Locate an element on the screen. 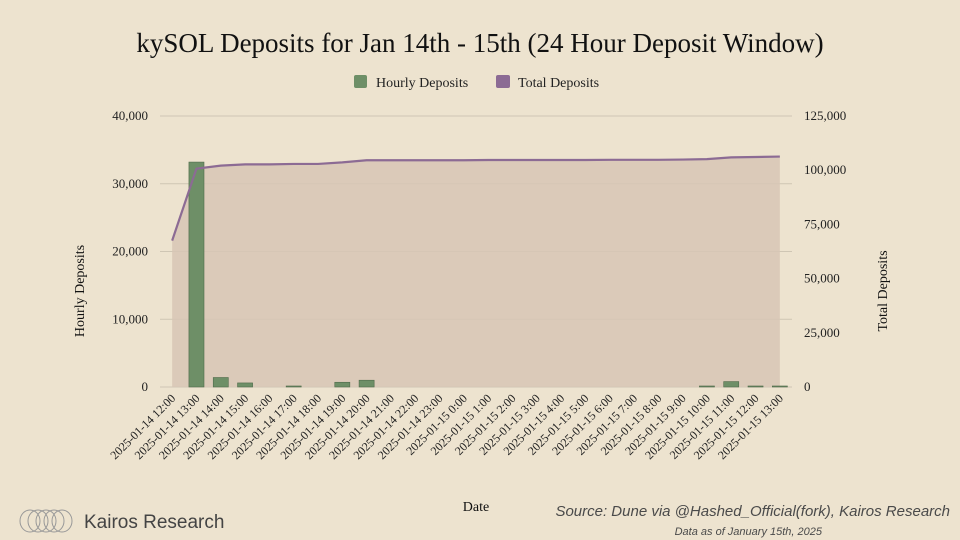 This screenshot has width=960, height=540. left-axis-ticks: 0 10,000 20,000 30,000 40,000 is located at coordinates (130, 251).